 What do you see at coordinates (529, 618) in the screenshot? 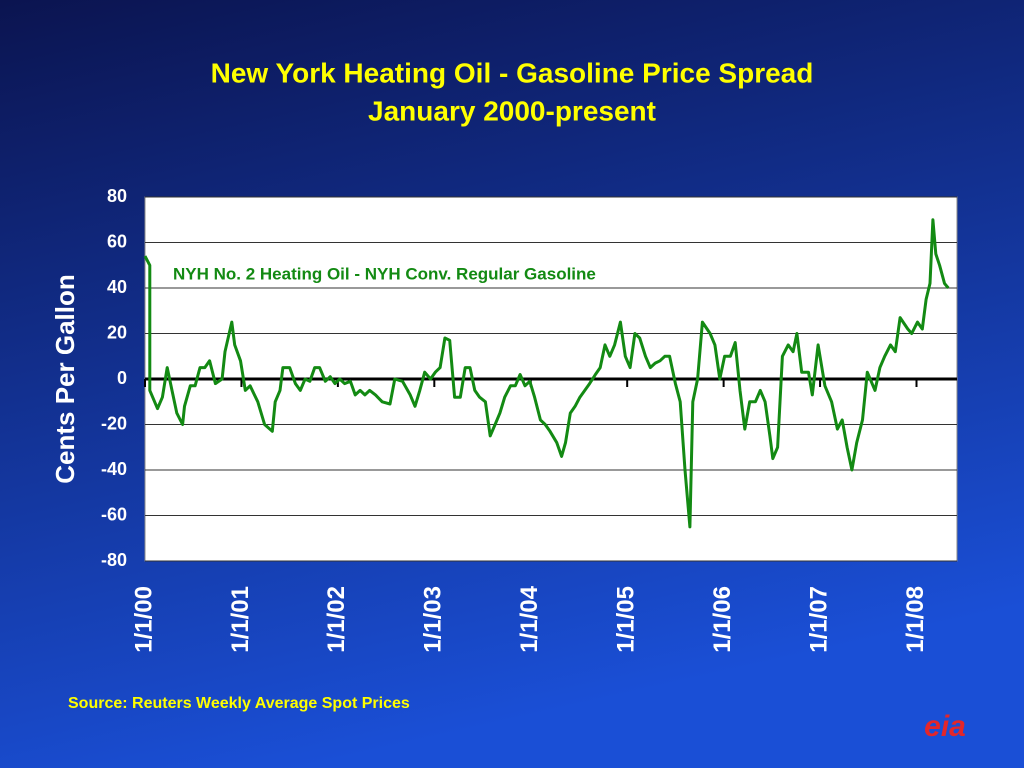
I see `x-tick-label: 1/1/04` at bounding box center [529, 618].